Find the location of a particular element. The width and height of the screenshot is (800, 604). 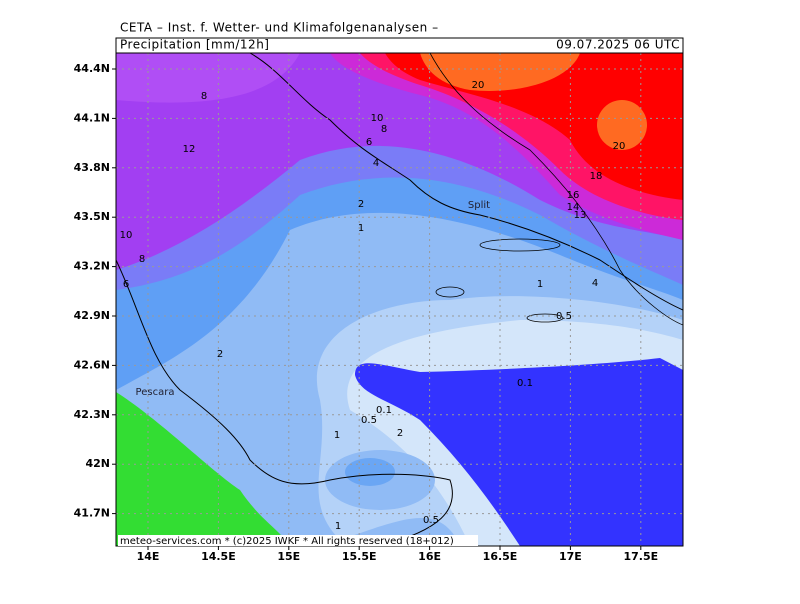

border is located at coordinates (556, 189).